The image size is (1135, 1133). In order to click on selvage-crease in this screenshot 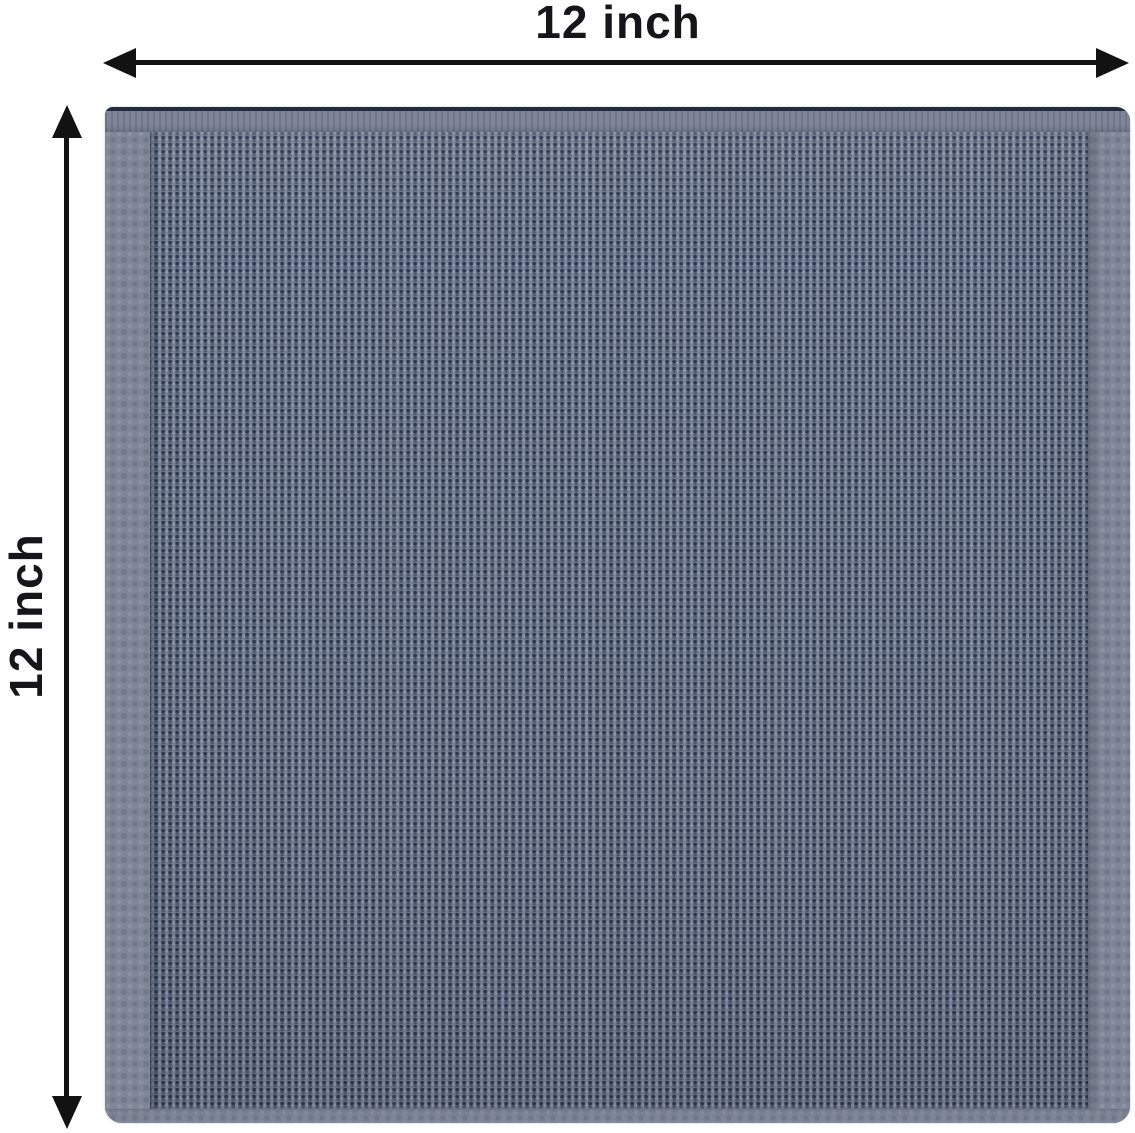, I will do `click(156, 615)`.